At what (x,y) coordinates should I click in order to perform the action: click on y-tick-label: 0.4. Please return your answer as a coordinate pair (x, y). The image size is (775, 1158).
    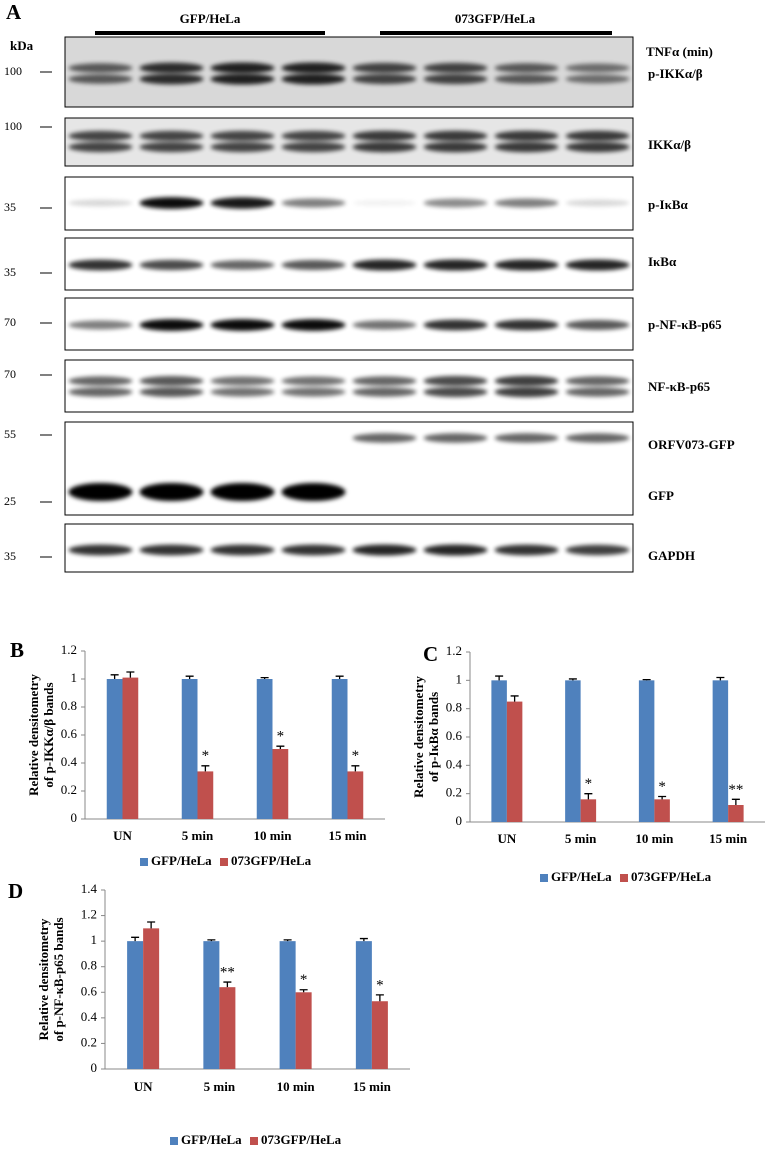
    Looking at the image, I should click on (69, 761).